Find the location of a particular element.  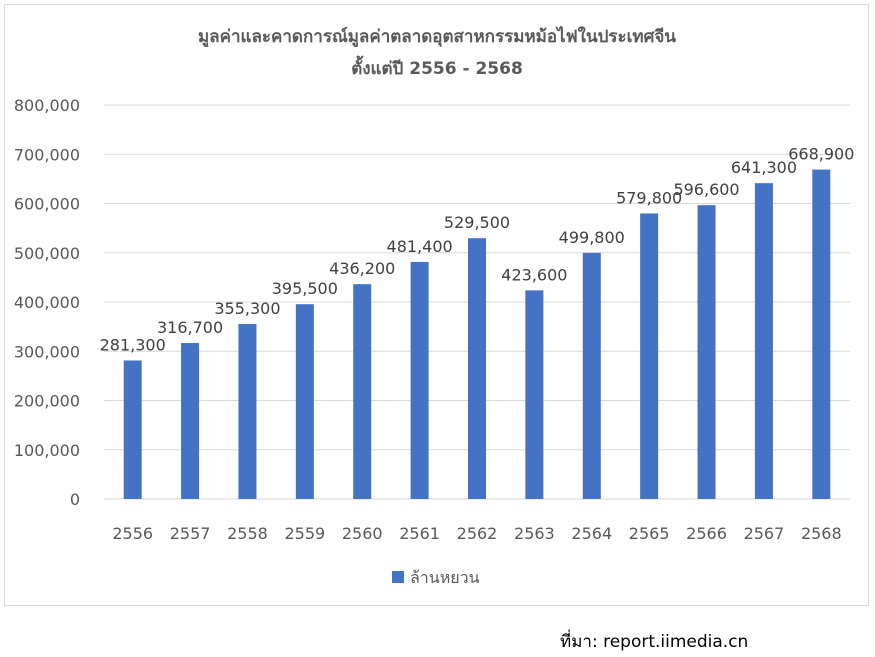

x-tick-label: 2568 is located at coordinates (821, 533).